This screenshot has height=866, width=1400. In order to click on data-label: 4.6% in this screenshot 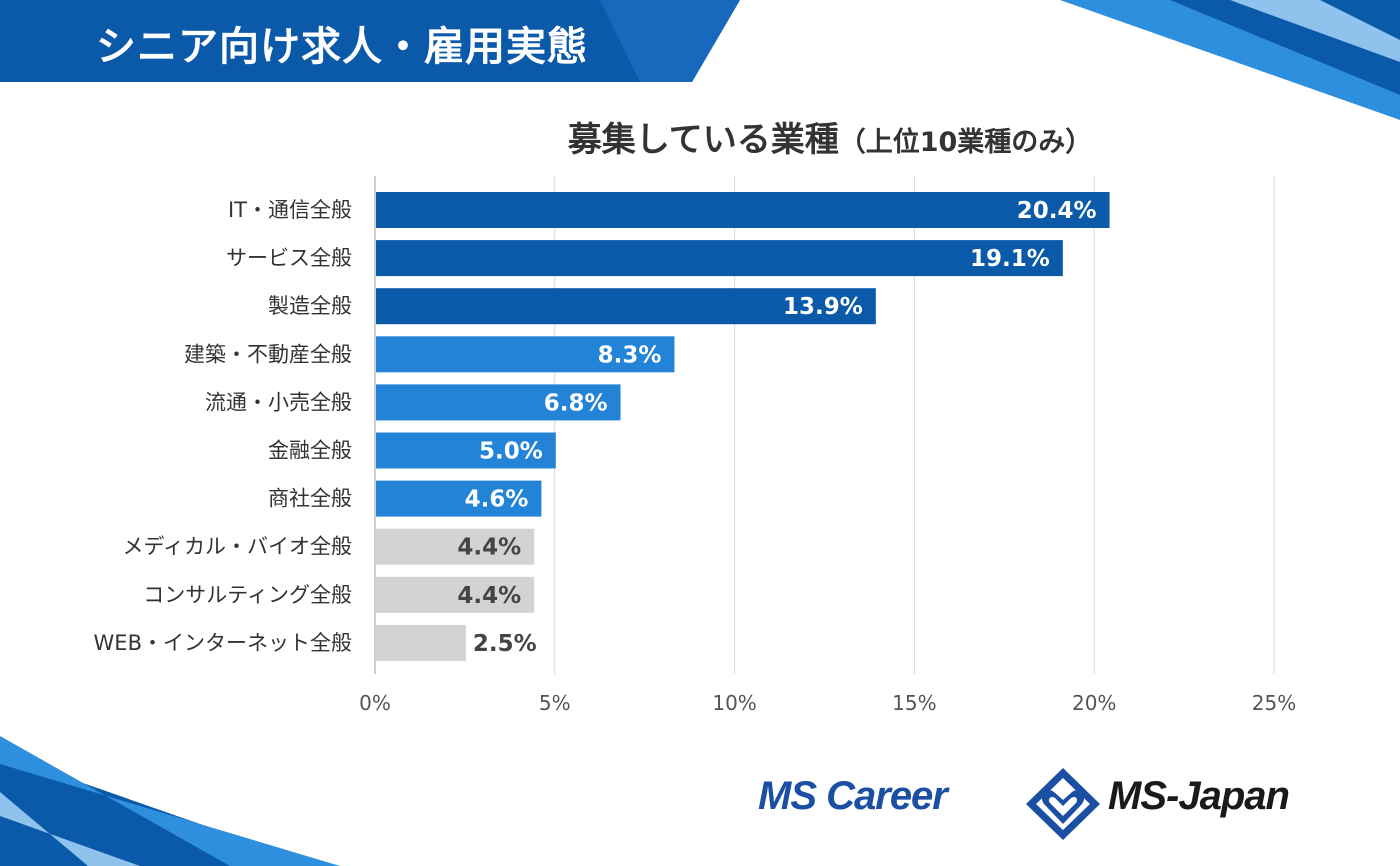, I will do `click(497, 500)`.